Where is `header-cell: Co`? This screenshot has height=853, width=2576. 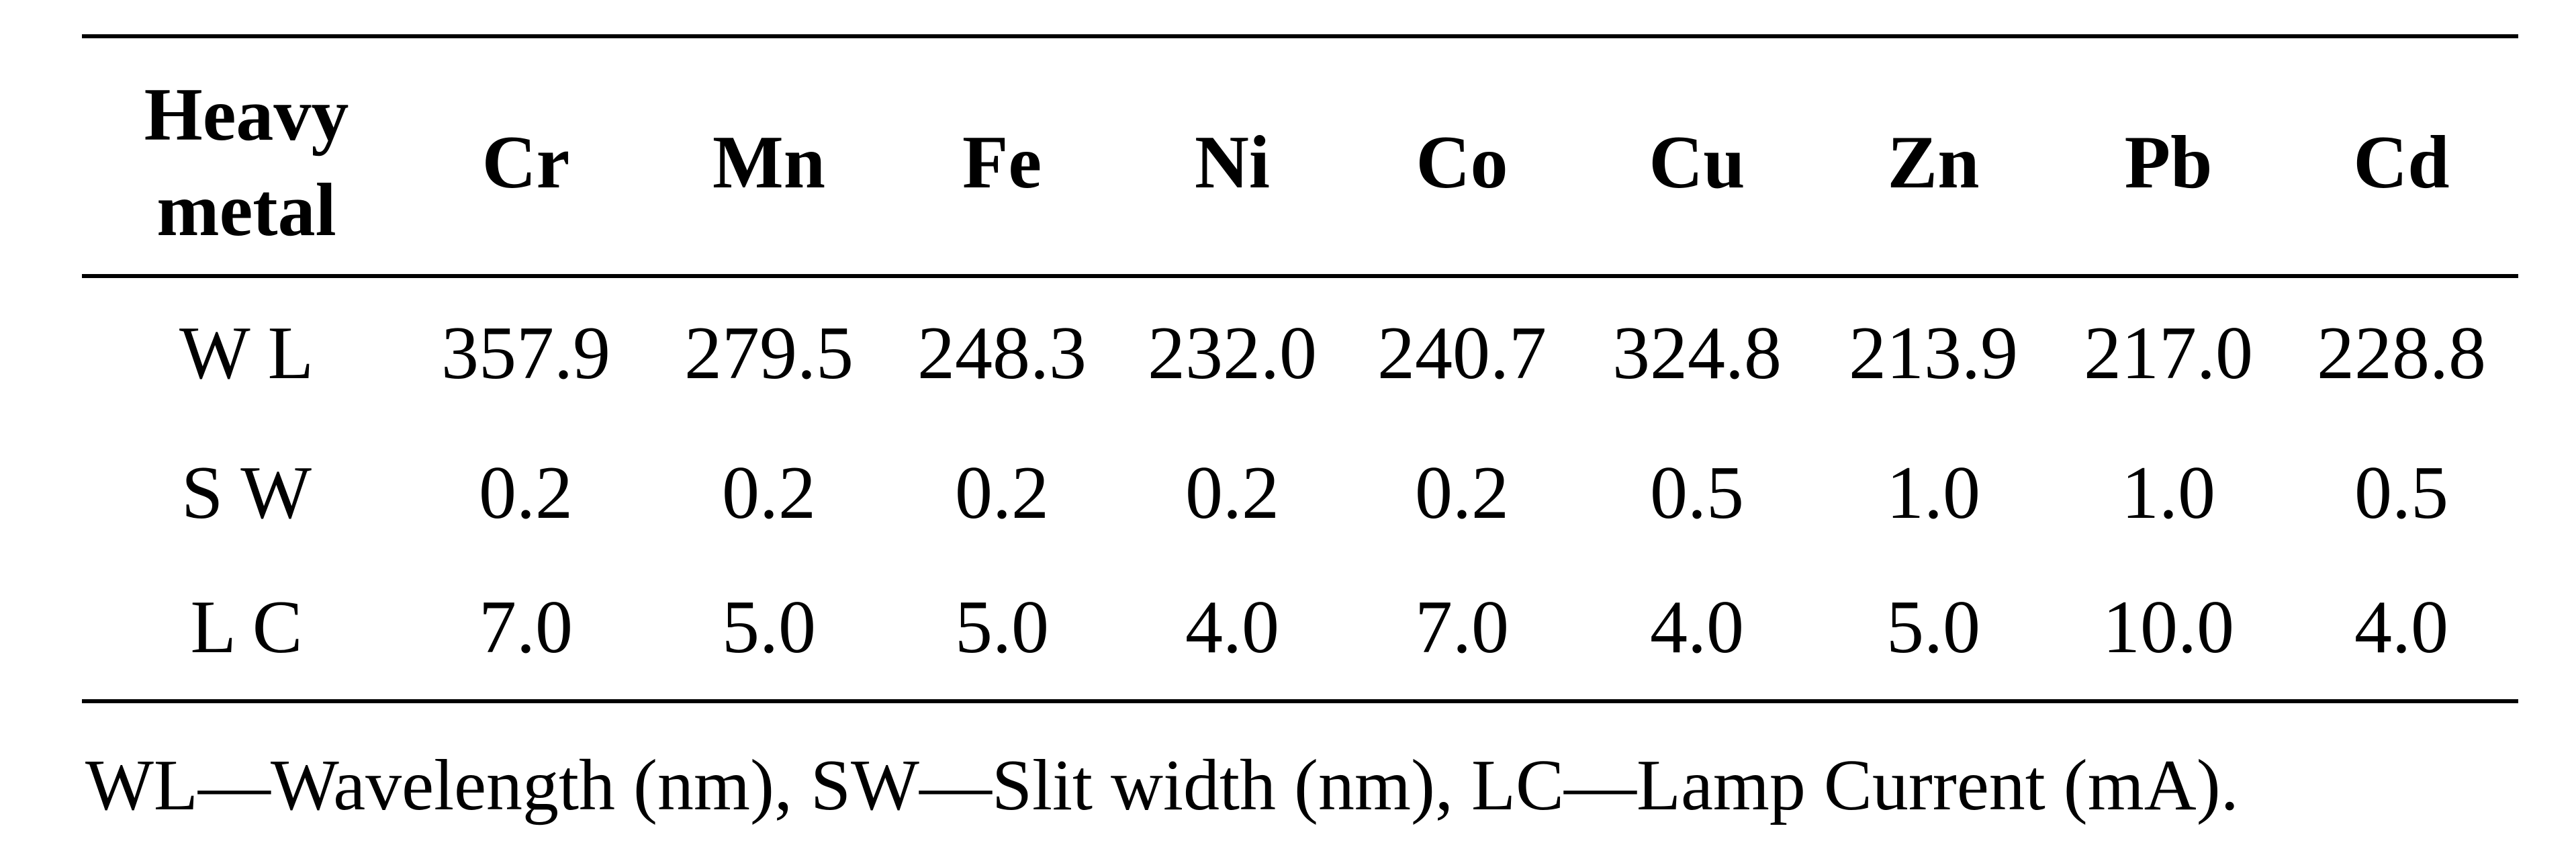 header-cell: Co is located at coordinates (1462, 162).